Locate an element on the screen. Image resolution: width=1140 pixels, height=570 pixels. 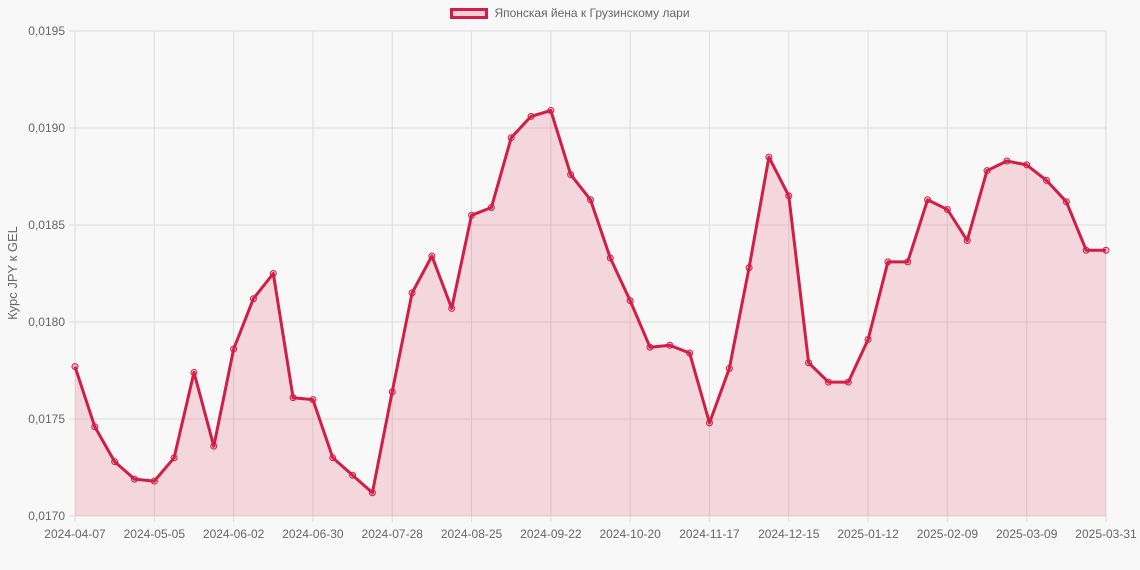
x-tick-label: 2024-10-20 is located at coordinates (630, 534).